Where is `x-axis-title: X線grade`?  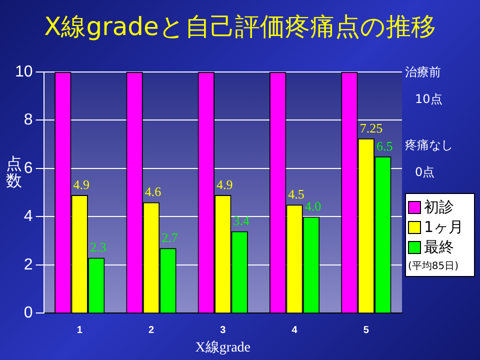
x-axis-title: X線grade is located at coordinates (222, 347).